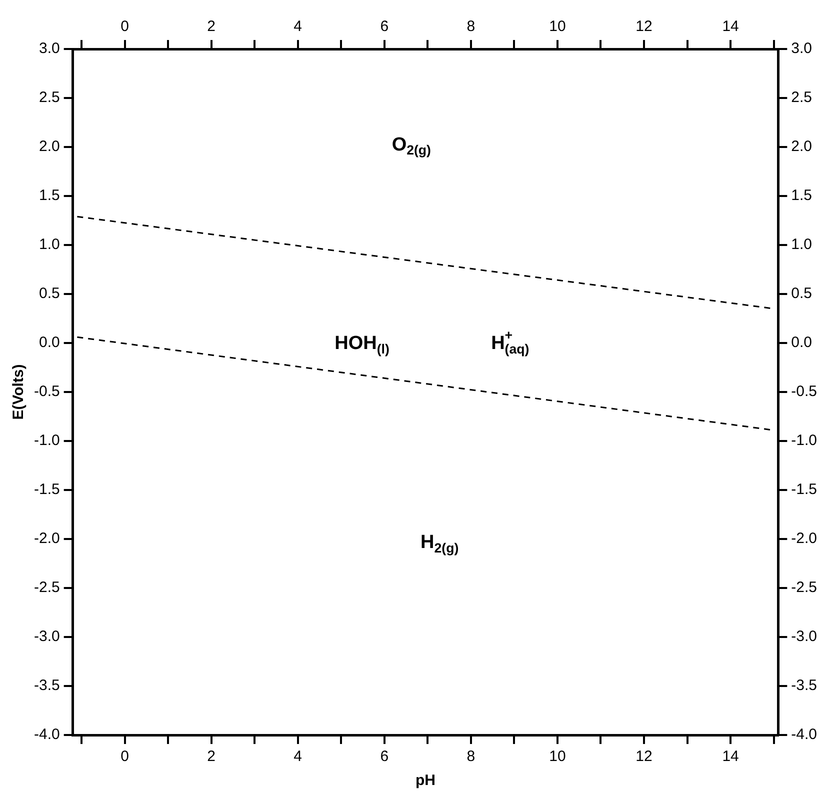  What do you see at coordinates (47, 391) in the screenshot?
I see `y-tick-label: -0.5` at bounding box center [47, 391].